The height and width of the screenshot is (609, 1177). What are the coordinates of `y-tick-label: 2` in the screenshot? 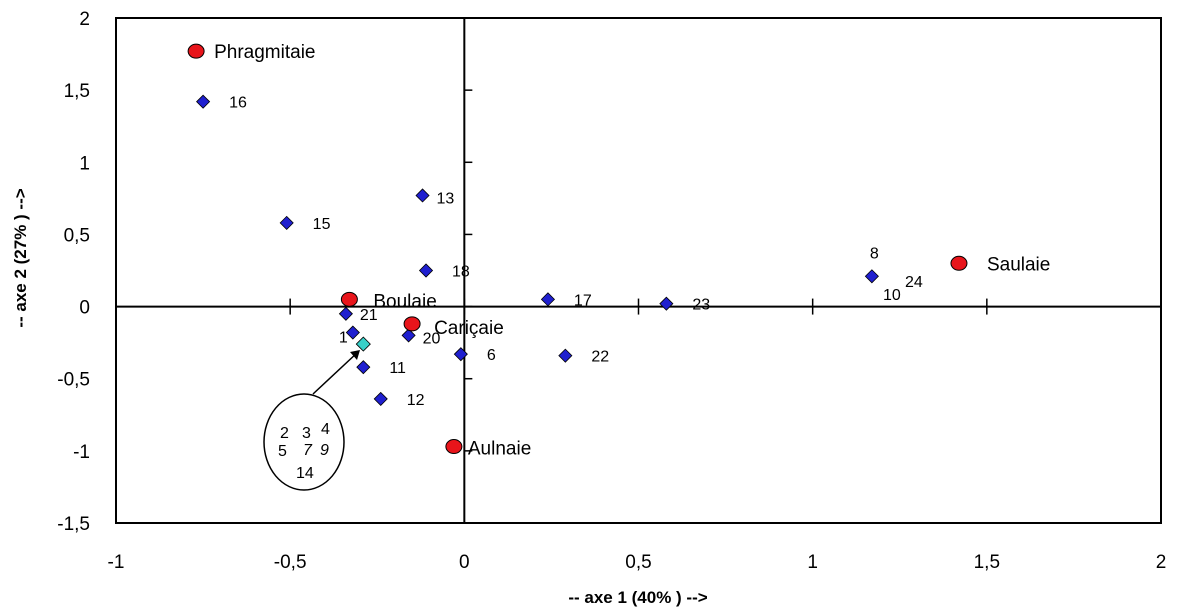 It's located at (84, 19).